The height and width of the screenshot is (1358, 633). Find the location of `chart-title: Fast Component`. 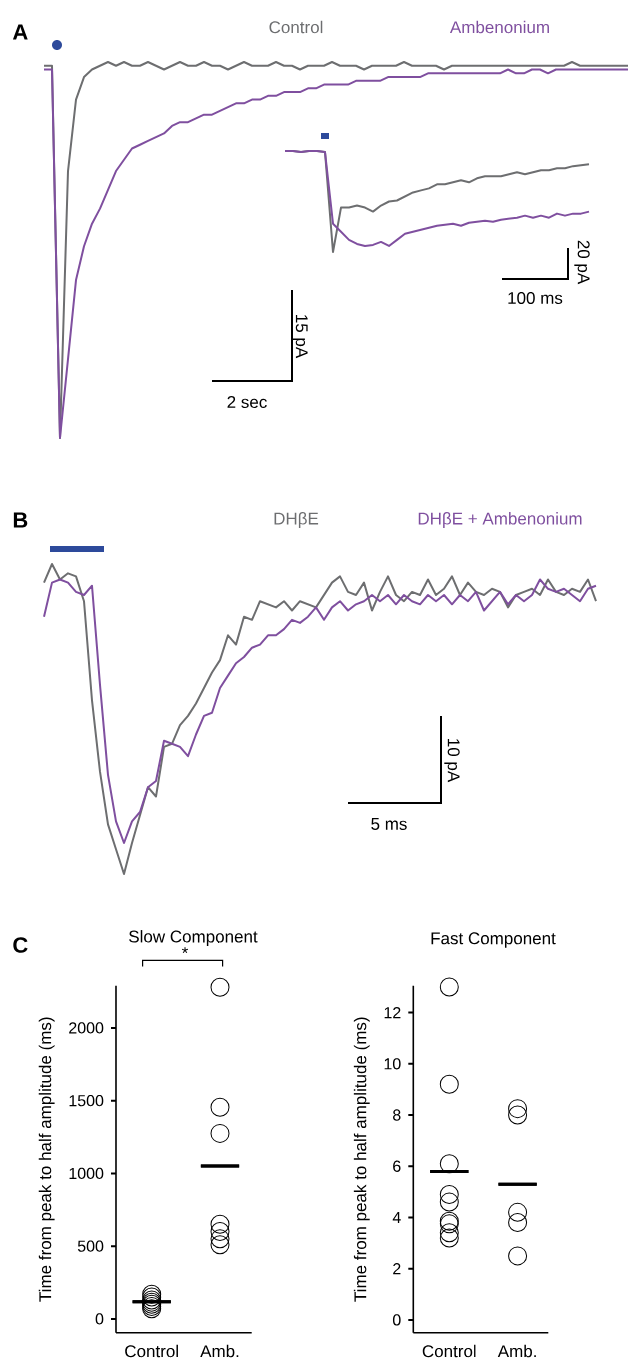

chart-title: Fast Component is located at coordinates (493, 940).